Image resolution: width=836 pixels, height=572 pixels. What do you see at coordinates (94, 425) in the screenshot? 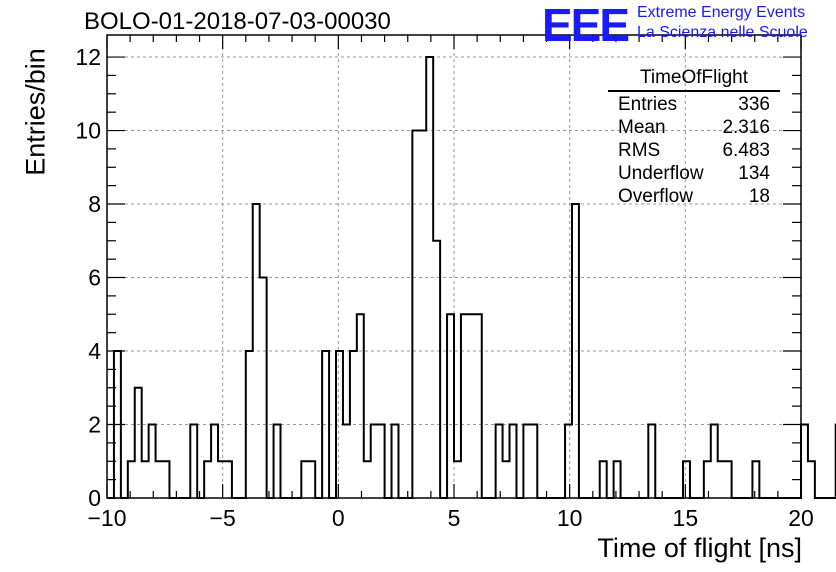
I see `y-tick-label: 2` at bounding box center [94, 425].